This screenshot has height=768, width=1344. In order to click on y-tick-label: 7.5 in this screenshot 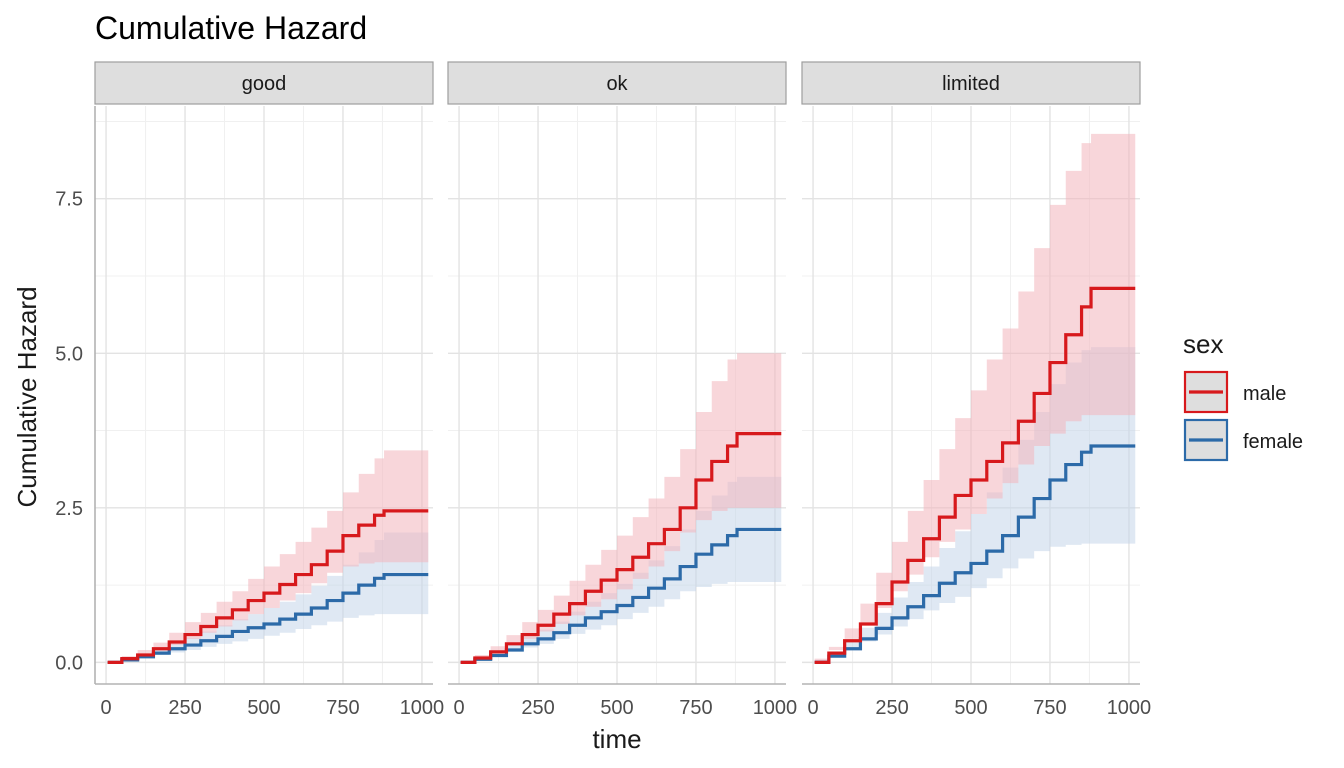, I will do `click(69, 200)`.